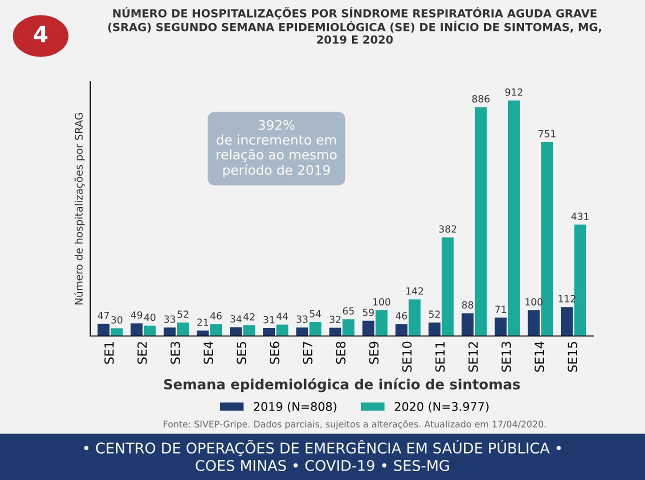 The width and height of the screenshot is (645, 480). I want to click on source-note: Fonte: SIVEP-Gripe. Dados parciais, sujeitos a alterações. Atualizado em 17/04/2020., so click(355, 425).